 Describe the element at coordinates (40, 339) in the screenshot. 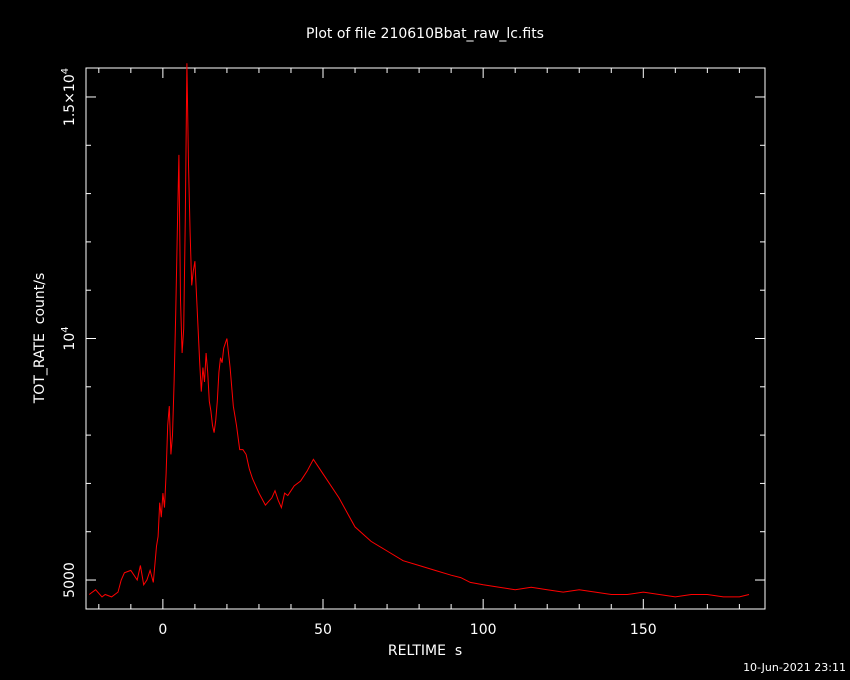

I see `y-axis-label: TOT_RATE count/s` at that location.